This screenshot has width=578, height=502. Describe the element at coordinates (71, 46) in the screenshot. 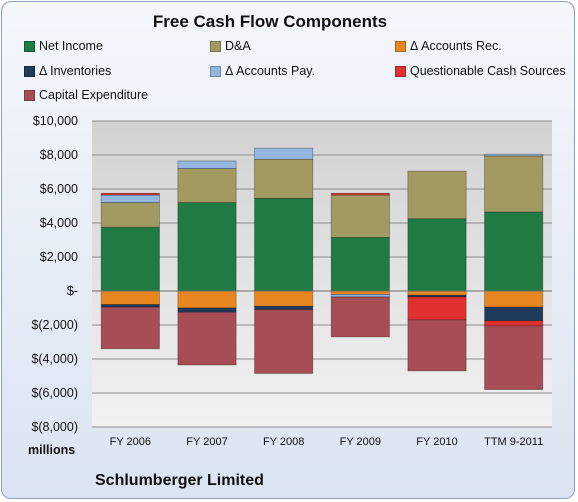

I see `legend-label: Net Income` at that location.